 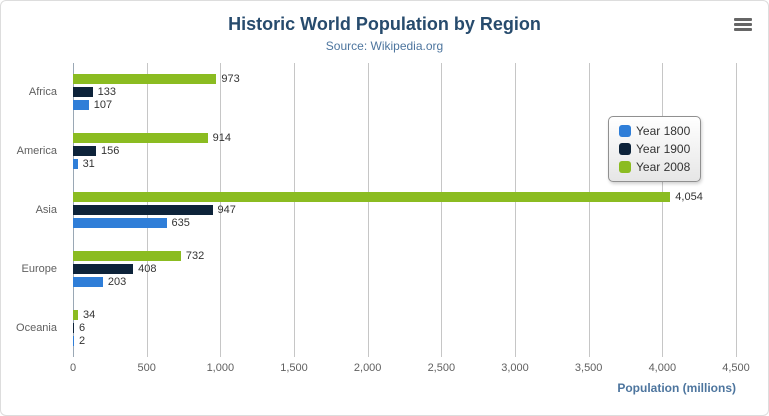 What do you see at coordinates (404, 255) in the screenshot?
I see `bar-row: 732` at bounding box center [404, 255].